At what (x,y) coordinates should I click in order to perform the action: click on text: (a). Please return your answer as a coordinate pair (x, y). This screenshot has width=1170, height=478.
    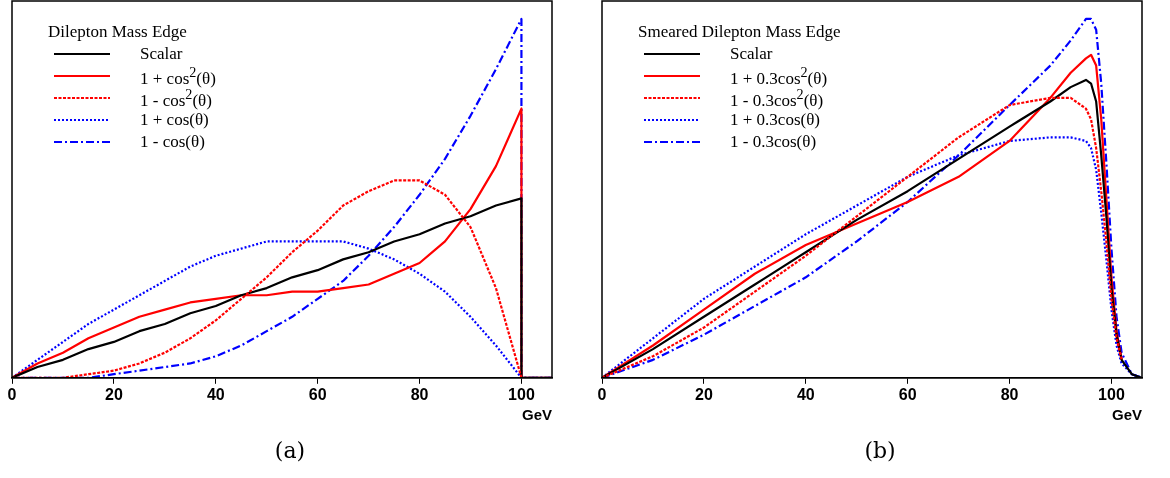
    Looking at the image, I should click on (290, 450).